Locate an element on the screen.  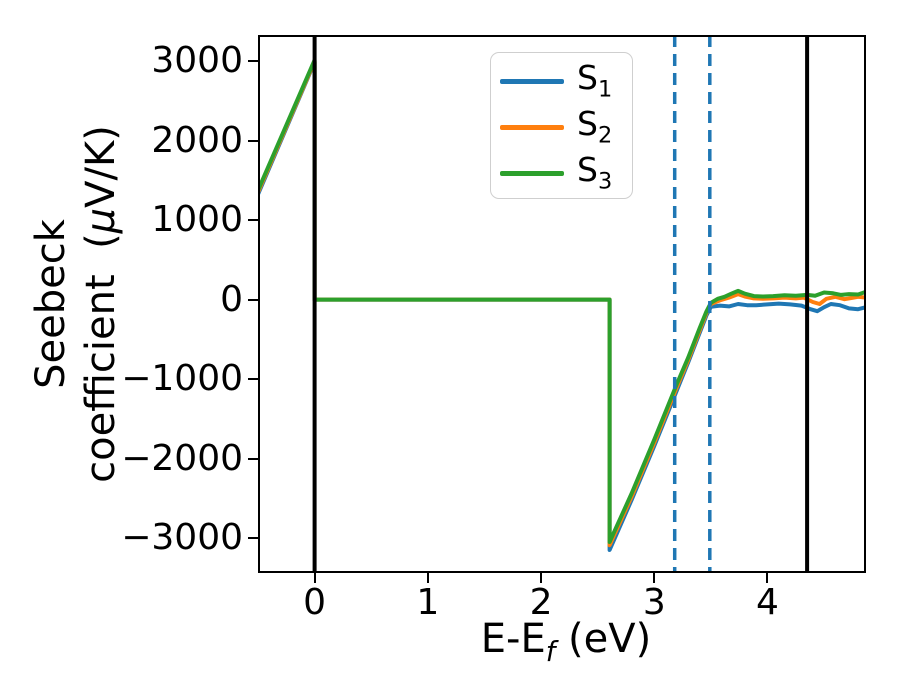
x-axis-label-sub: f is located at coordinates (550, 652).